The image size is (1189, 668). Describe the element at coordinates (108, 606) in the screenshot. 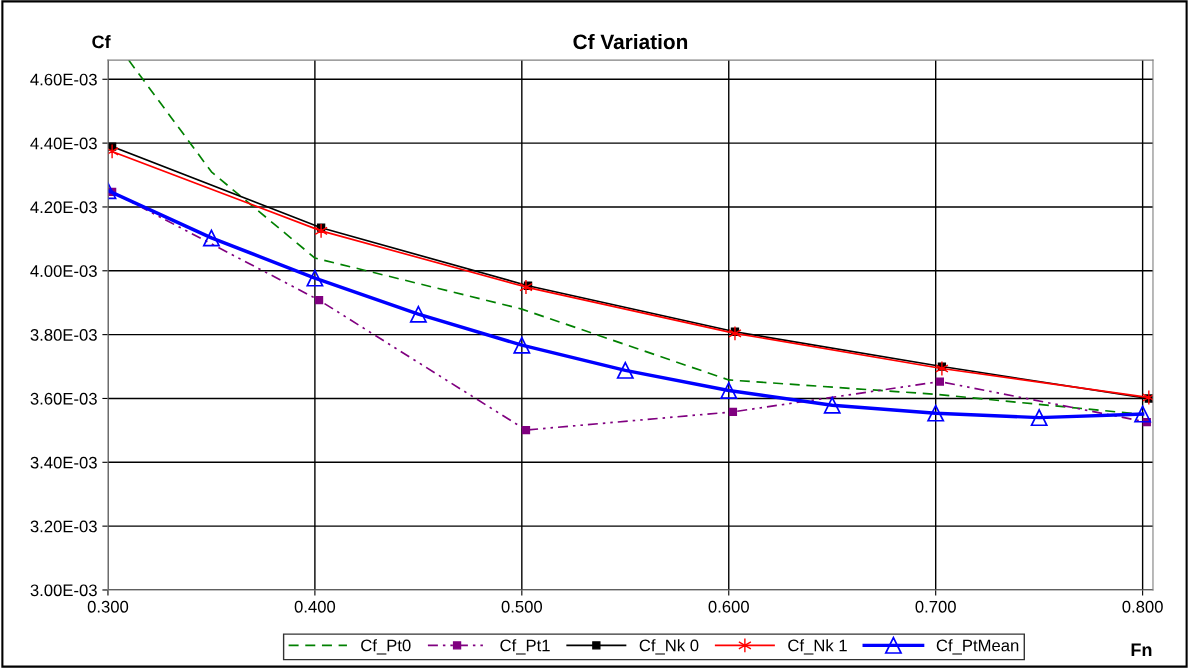

I see `x-tick-label: 0.300` at that location.